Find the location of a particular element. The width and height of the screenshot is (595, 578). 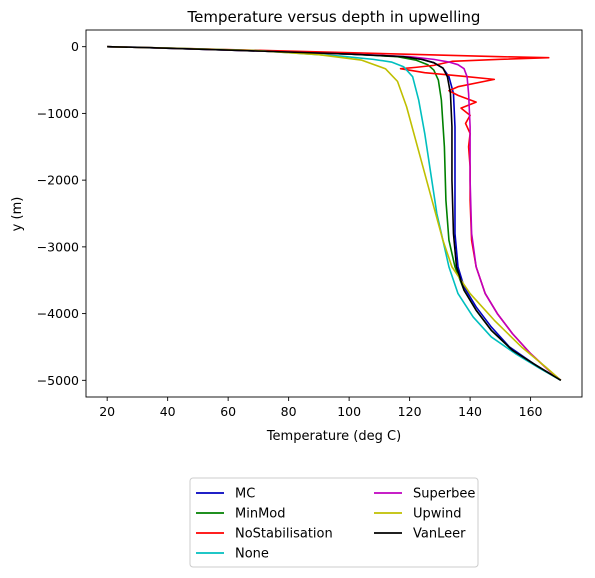

legend-item-vanleer: VanLeer is located at coordinates (420, 534).